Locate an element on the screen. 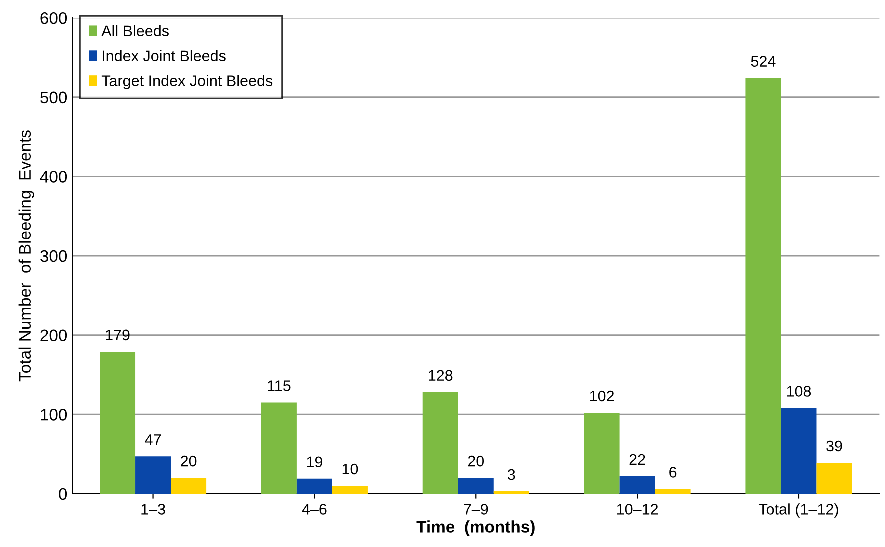 The height and width of the screenshot is (547, 885). data-label: 10 is located at coordinates (350, 469).